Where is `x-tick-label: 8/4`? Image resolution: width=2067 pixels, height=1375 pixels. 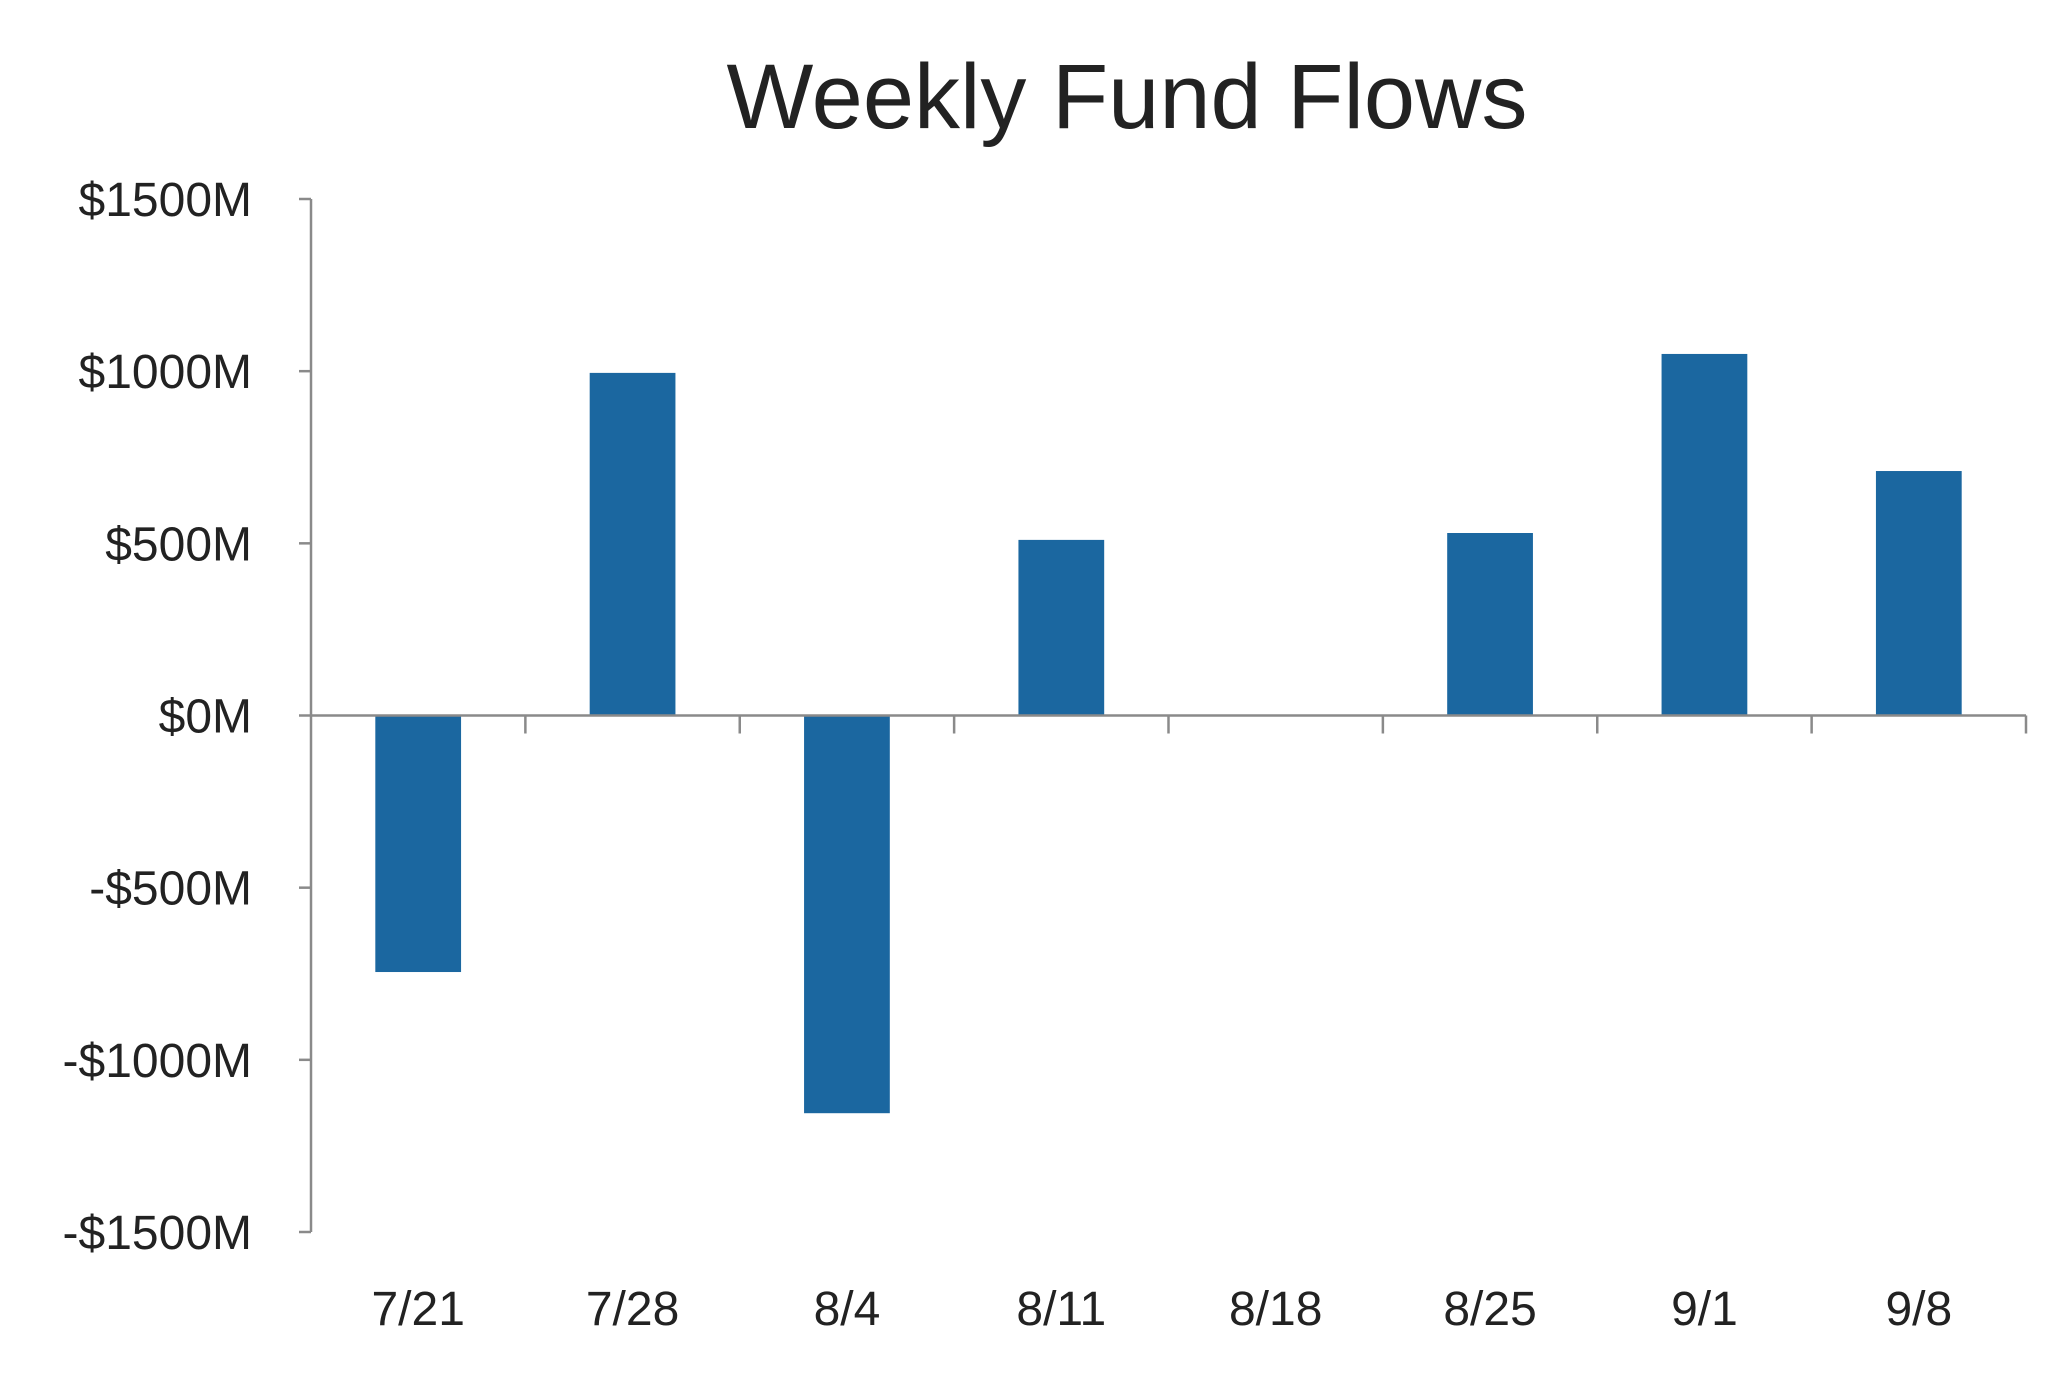
x-tick-label: 8/4 is located at coordinates (847, 1309).